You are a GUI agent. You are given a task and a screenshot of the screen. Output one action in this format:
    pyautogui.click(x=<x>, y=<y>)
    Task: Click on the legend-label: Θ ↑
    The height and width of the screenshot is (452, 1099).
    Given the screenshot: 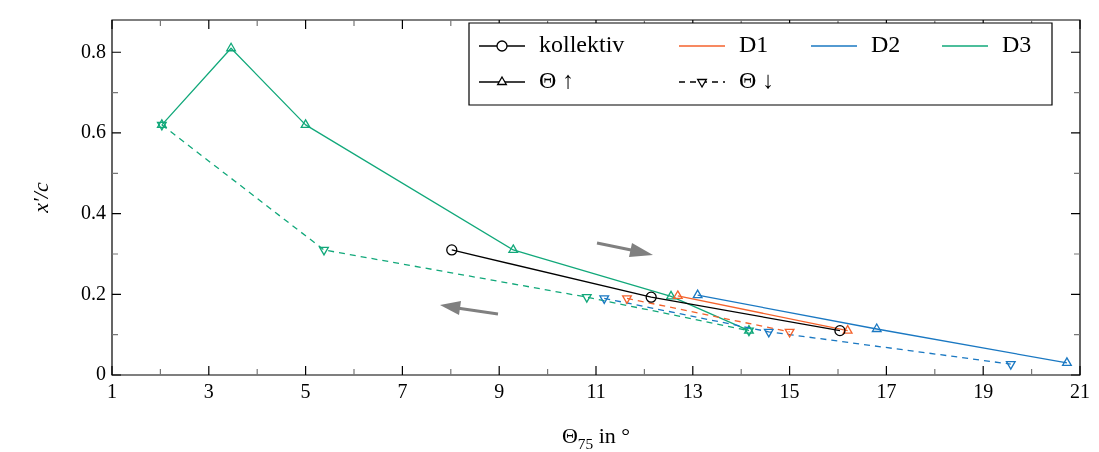 What is the action you would take?
    pyautogui.click(x=557, y=80)
    